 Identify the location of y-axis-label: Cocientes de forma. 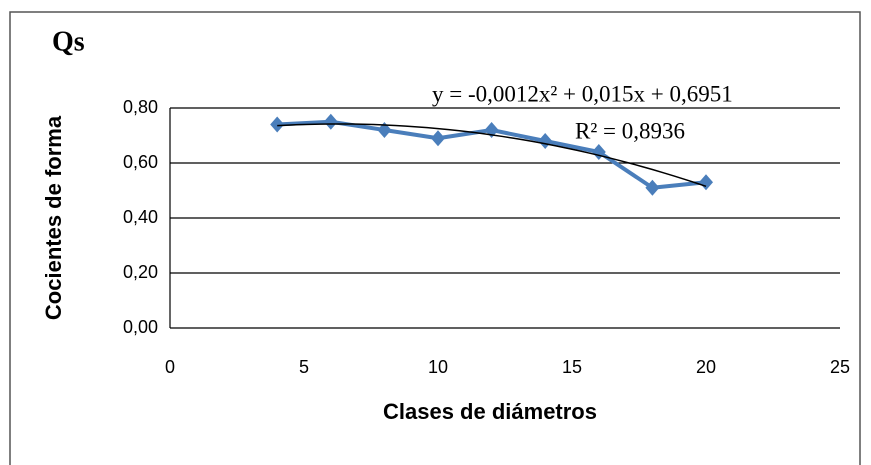
(53, 217).